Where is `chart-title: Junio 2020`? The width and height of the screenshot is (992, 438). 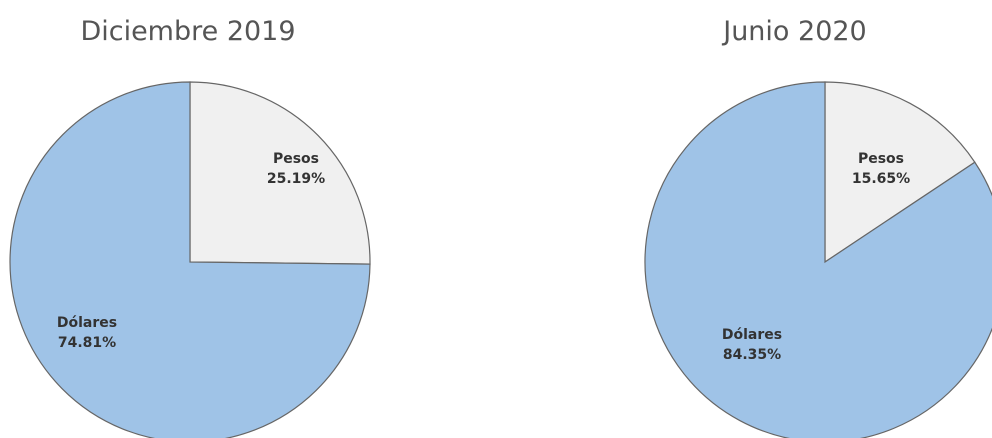 chart-title: Junio 2020 is located at coordinates (794, 31).